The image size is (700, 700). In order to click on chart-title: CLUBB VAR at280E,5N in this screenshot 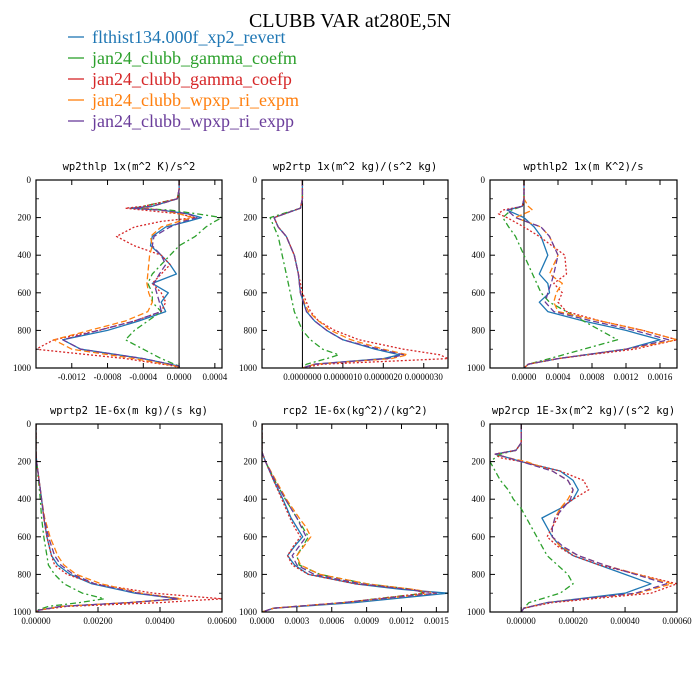, I will do `click(350, 21)`.